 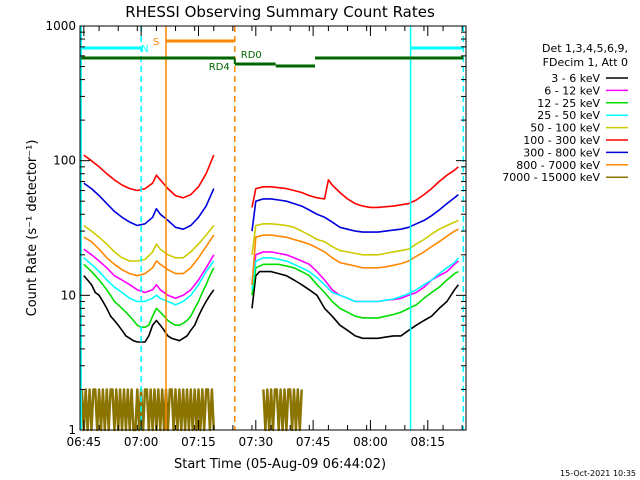 I want to click on legend-header-line-2: FDecim 1, Att 0, so click(x=585, y=62).